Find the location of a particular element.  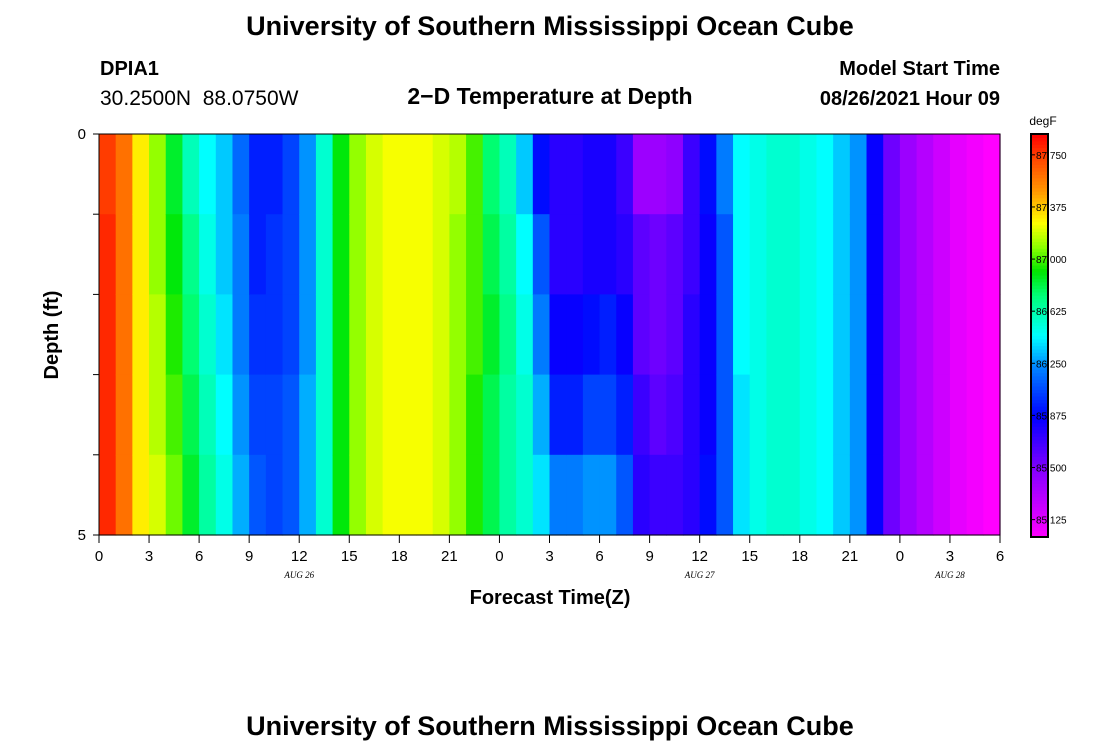

x-date-label: AUG 26 is located at coordinates (298, 575).